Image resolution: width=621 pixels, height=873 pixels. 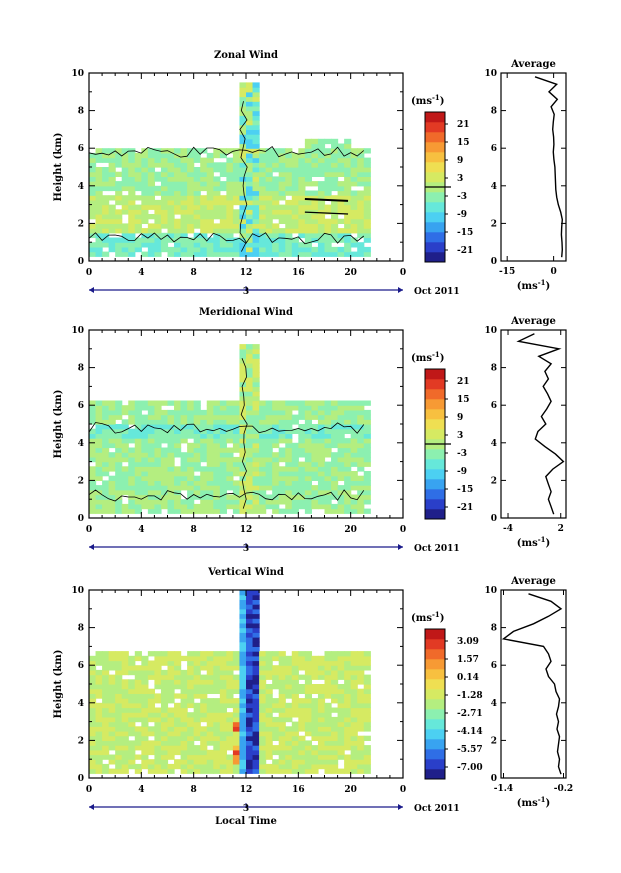 I want to click on avg-x-tick-label: 0, so click(x=553, y=272).